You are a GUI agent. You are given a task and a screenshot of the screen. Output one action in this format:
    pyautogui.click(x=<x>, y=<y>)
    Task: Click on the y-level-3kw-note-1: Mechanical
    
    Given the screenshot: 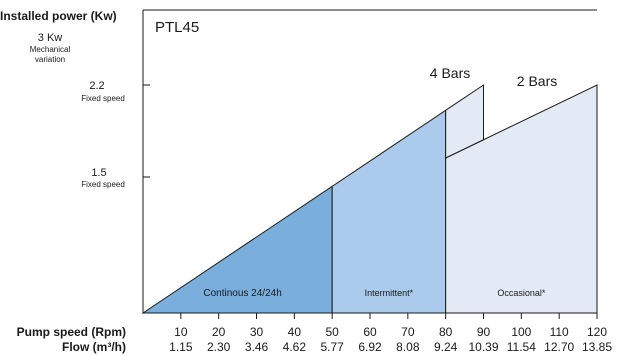 What is the action you would take?
    pyautogui.click(x=50, y=49)
    